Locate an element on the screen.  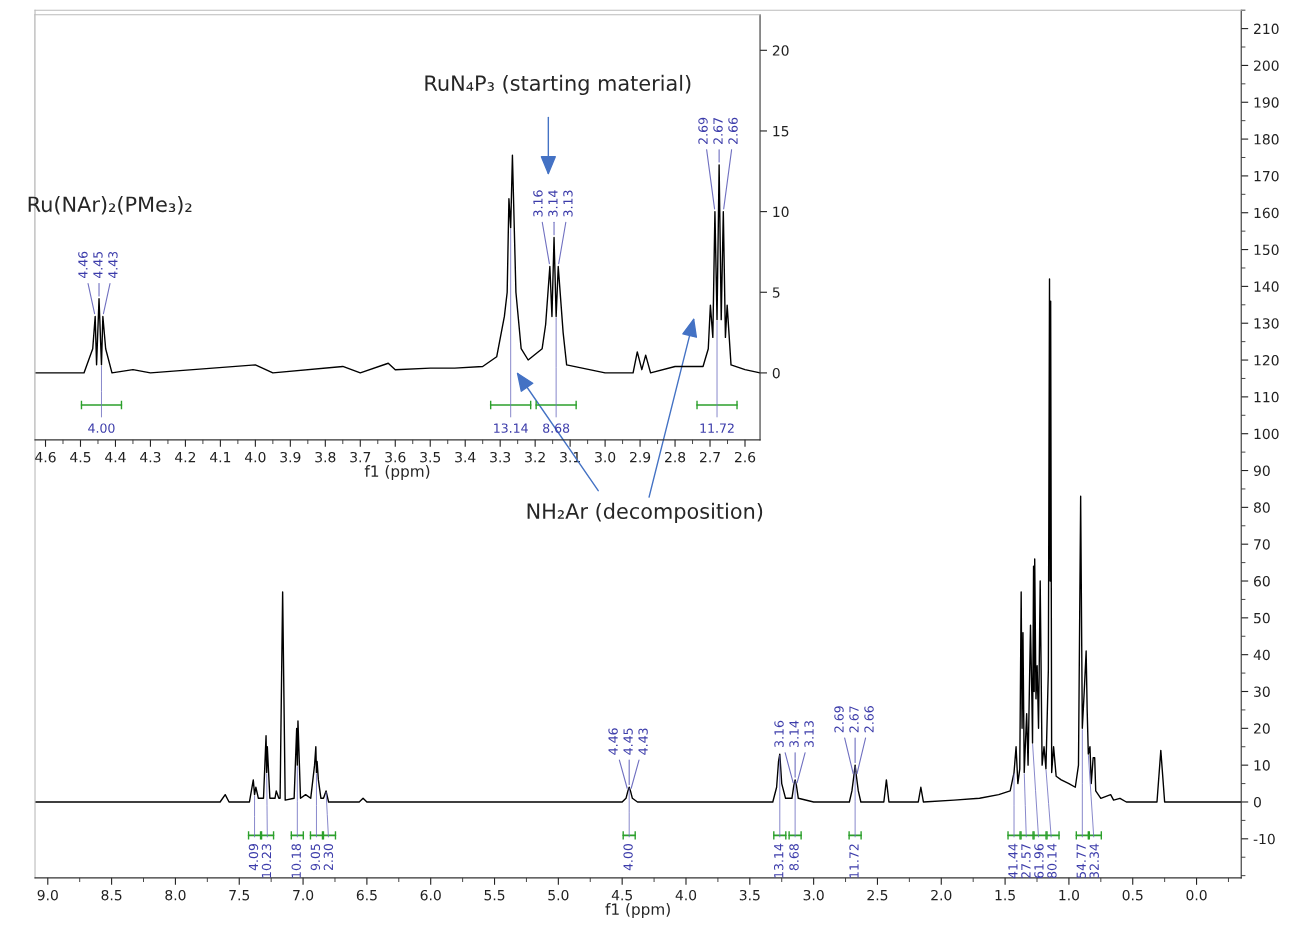
y-tick-label: 90 is located at coordinates (1261, 471).